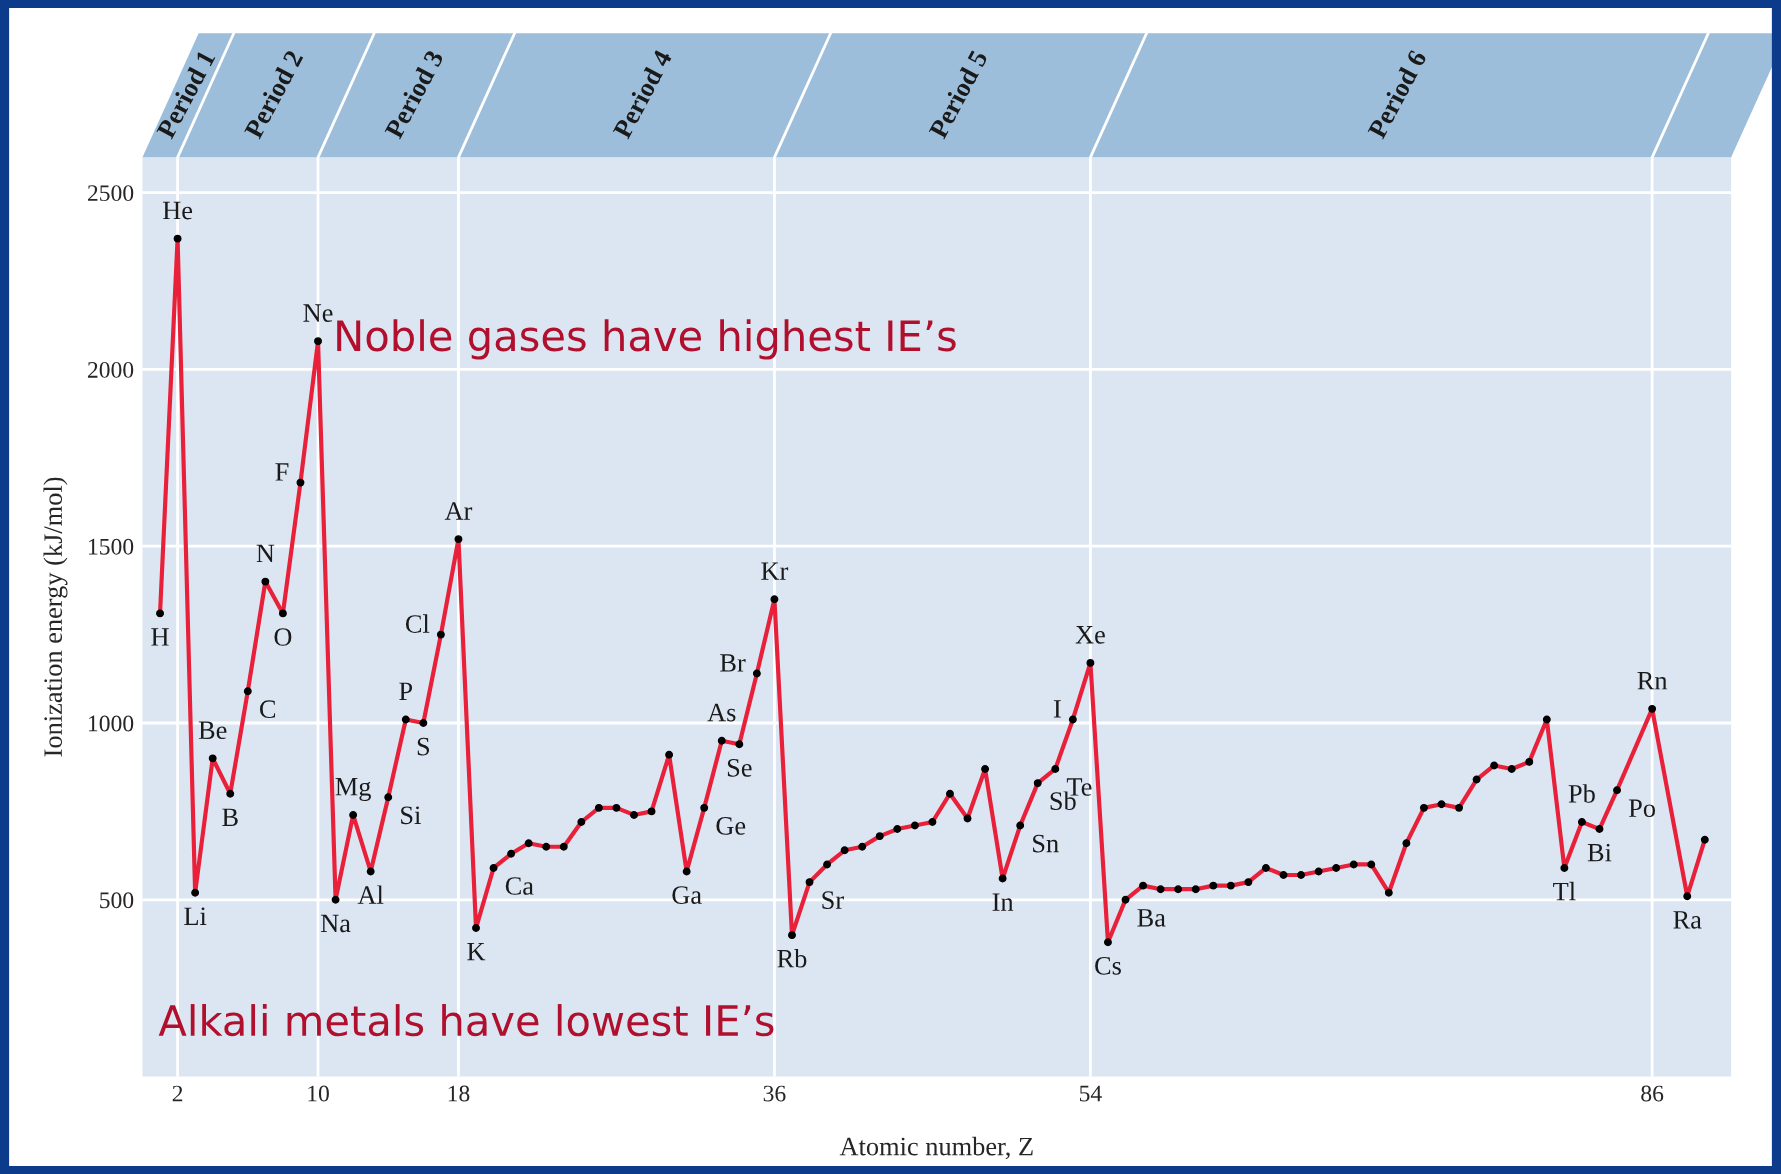  Describe the element at coordinates (1090, 635) in the screenshot. I see `annotation: Xe` at that location.